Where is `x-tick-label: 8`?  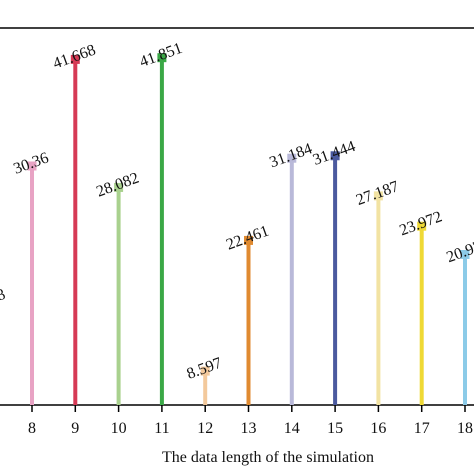
x-tick-label: 8 is located at coordinates (32, 428).